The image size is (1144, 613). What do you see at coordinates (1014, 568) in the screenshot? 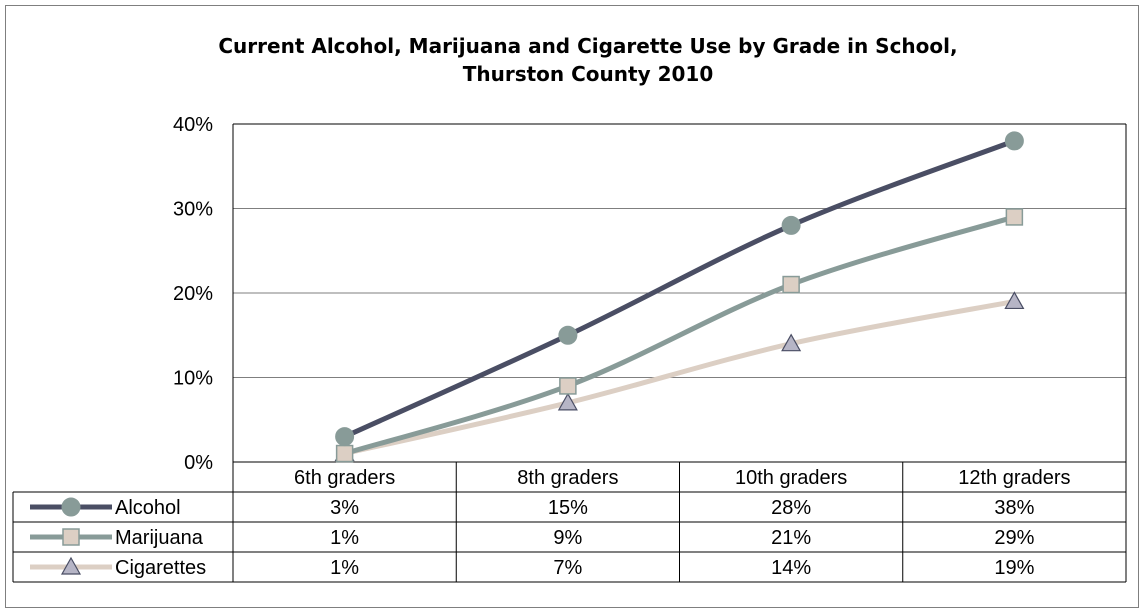
I see `data-cell: 19%` at bounding box center [1014, 568].